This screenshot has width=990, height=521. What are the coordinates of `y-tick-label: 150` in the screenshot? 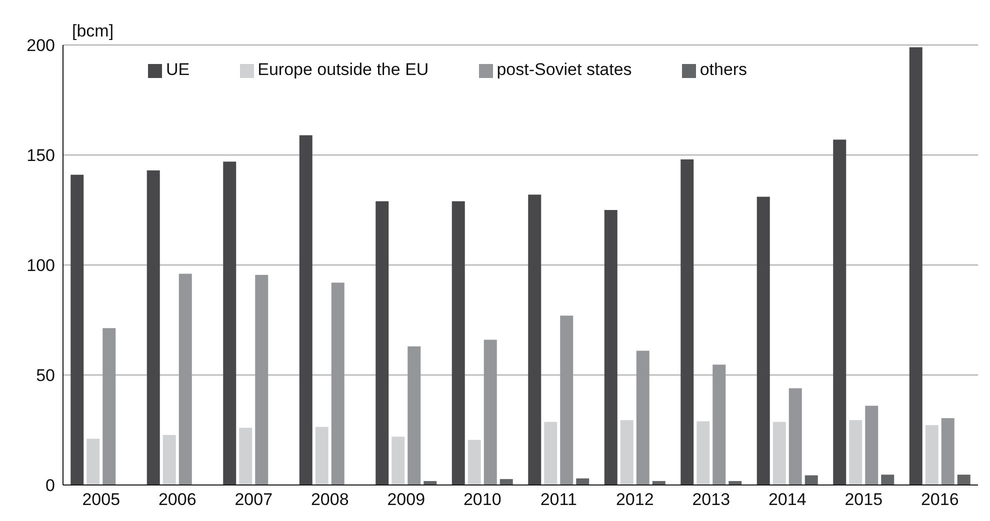 It's located at (40, 156).